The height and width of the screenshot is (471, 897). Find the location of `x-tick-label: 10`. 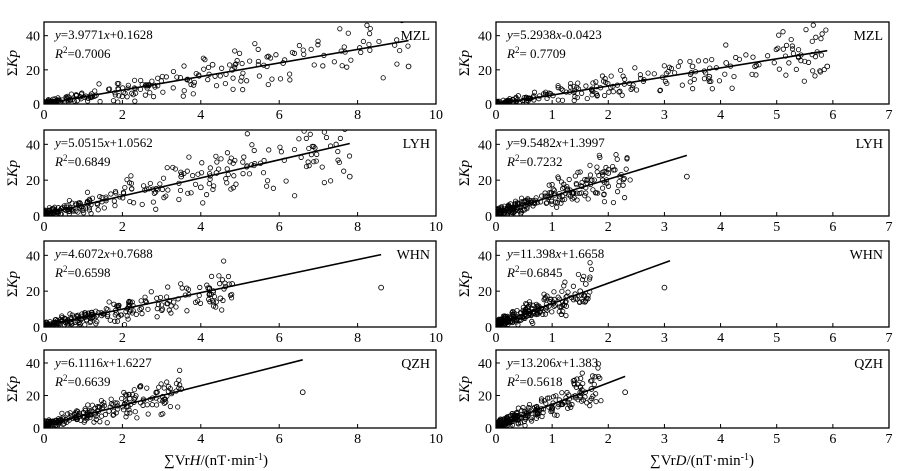

x-tick-label: 10 is located at coordinates (436, 338).